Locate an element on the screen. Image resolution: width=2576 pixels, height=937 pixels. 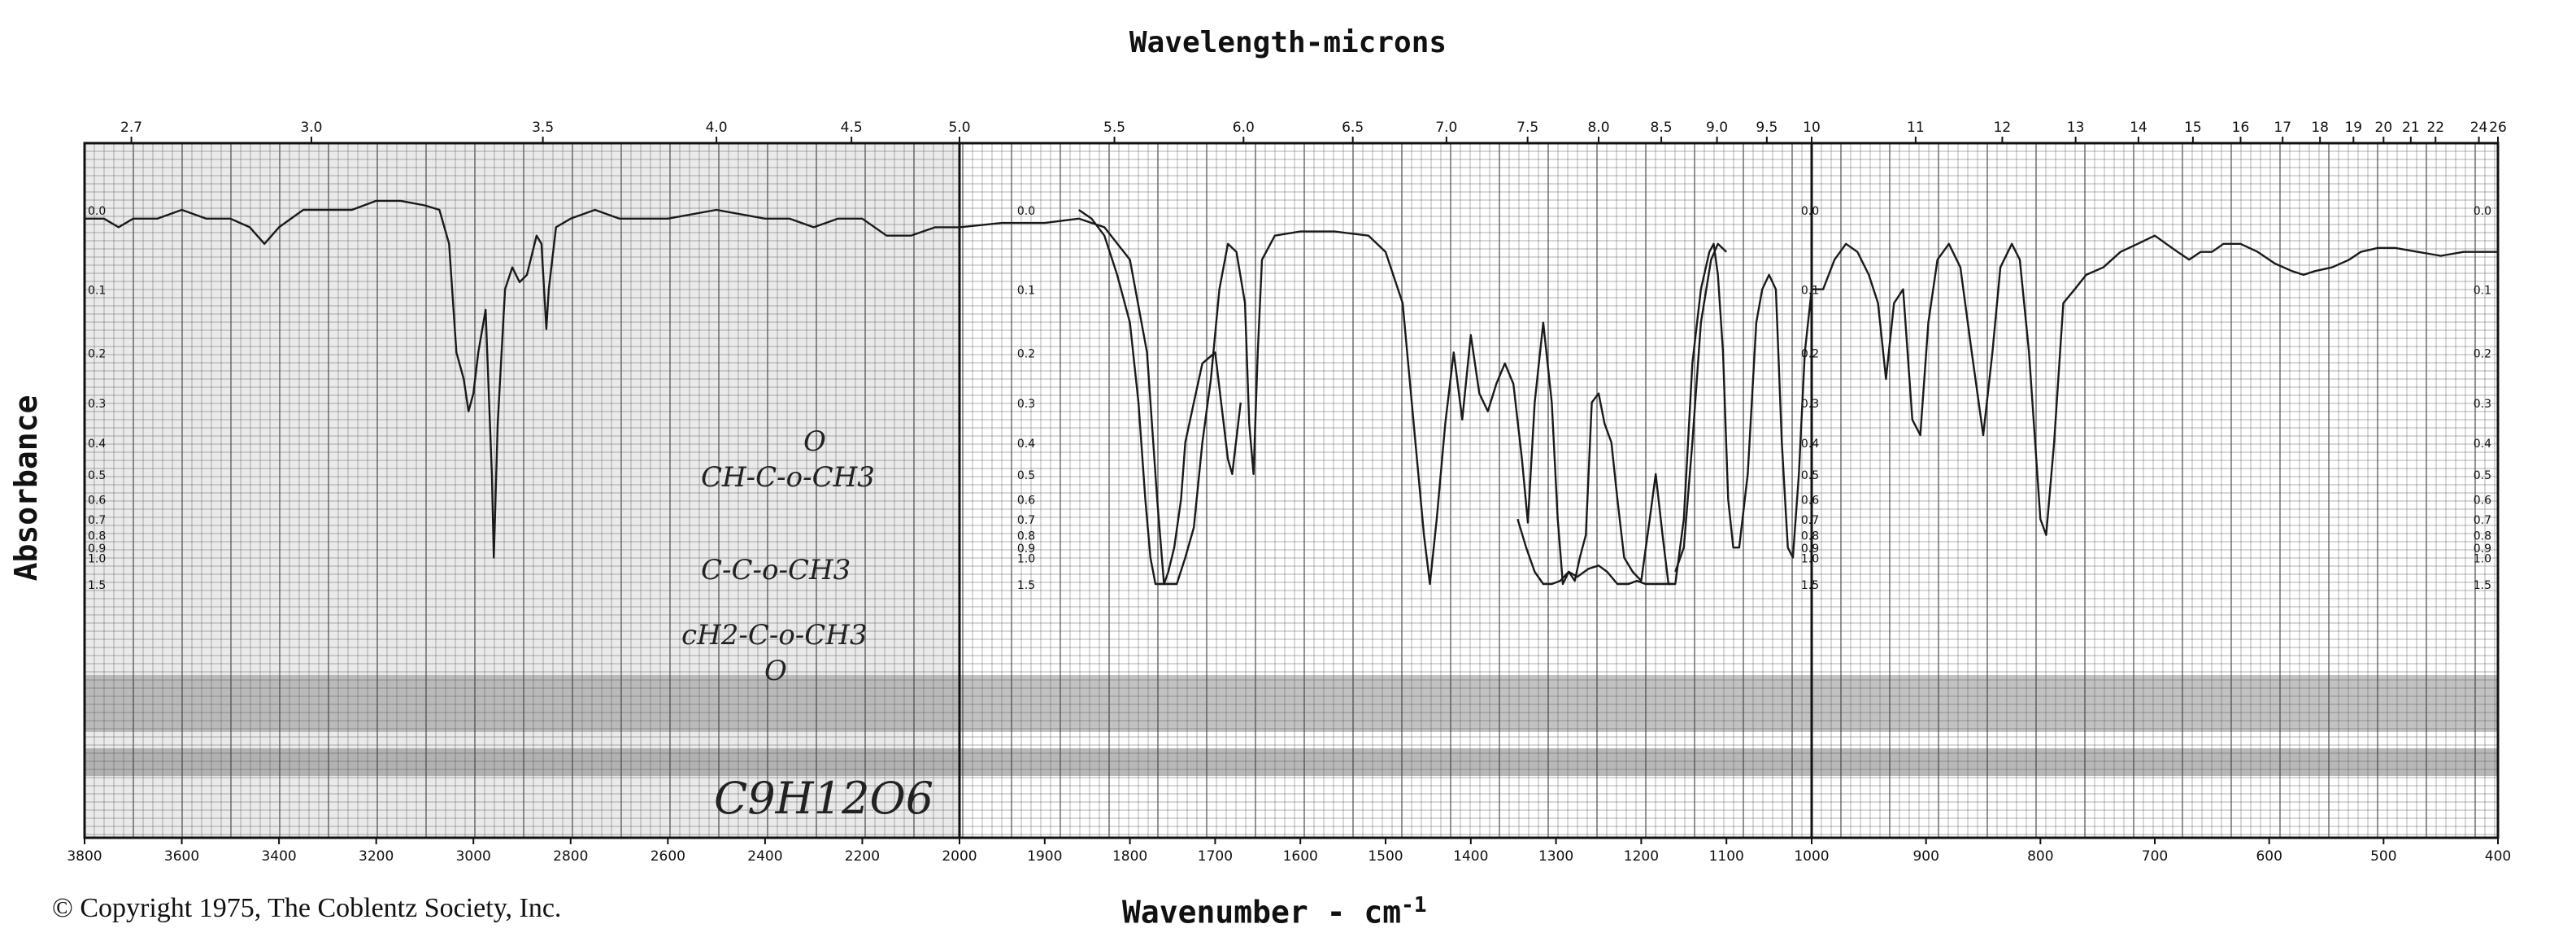
top-tick-label: 7.5 is located at coordinates (1527, 128).